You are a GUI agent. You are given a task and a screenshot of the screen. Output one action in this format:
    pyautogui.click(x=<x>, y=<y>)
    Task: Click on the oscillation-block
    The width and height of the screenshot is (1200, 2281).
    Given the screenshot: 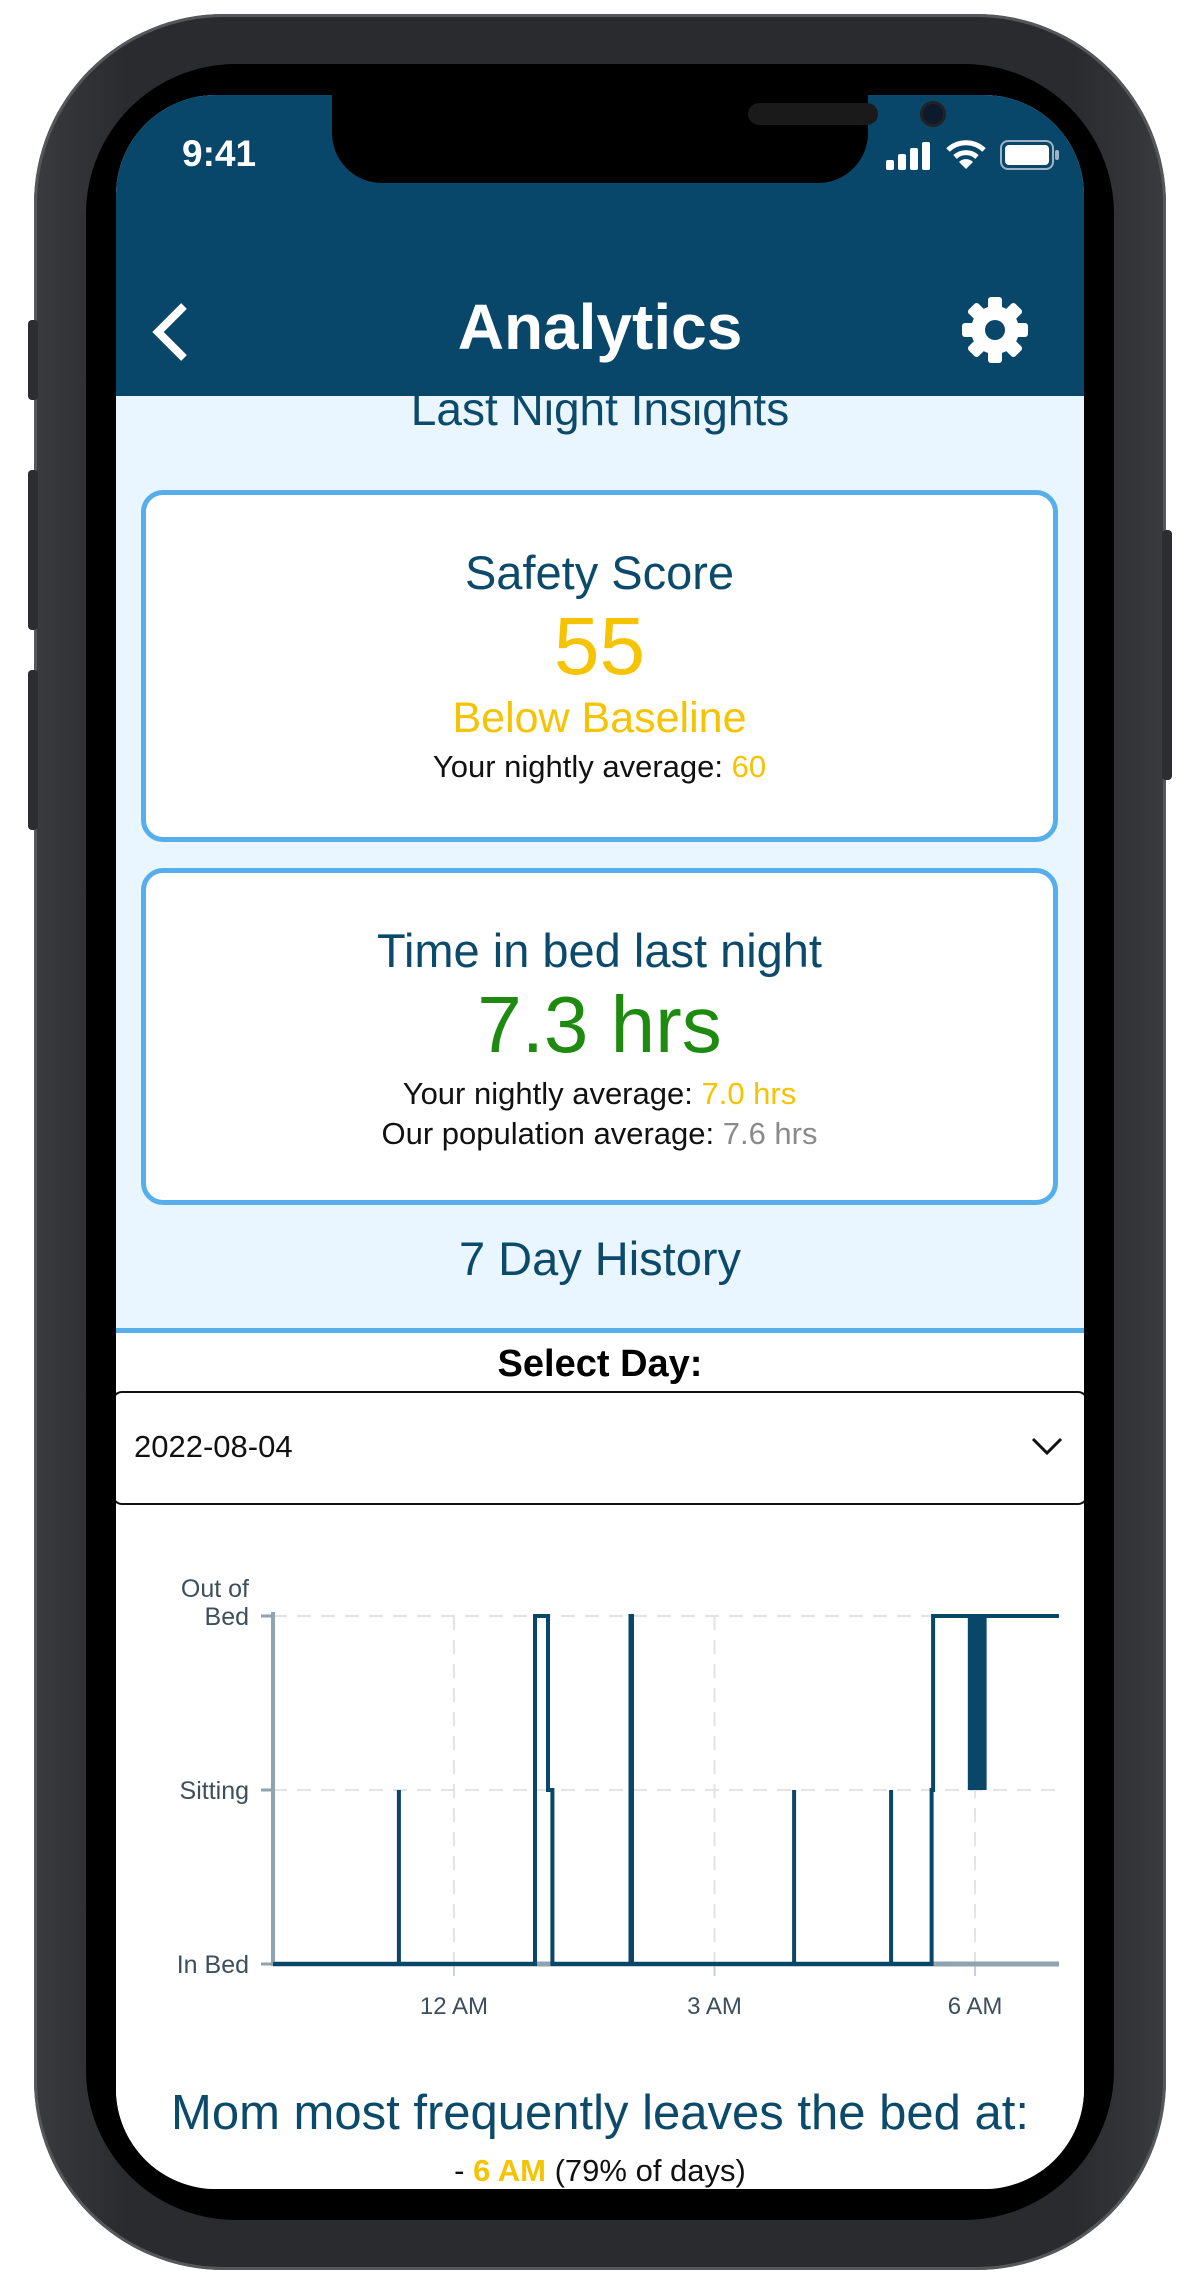 What is the action you would take?
    pyautogui.click(x=977, y=1703)
    